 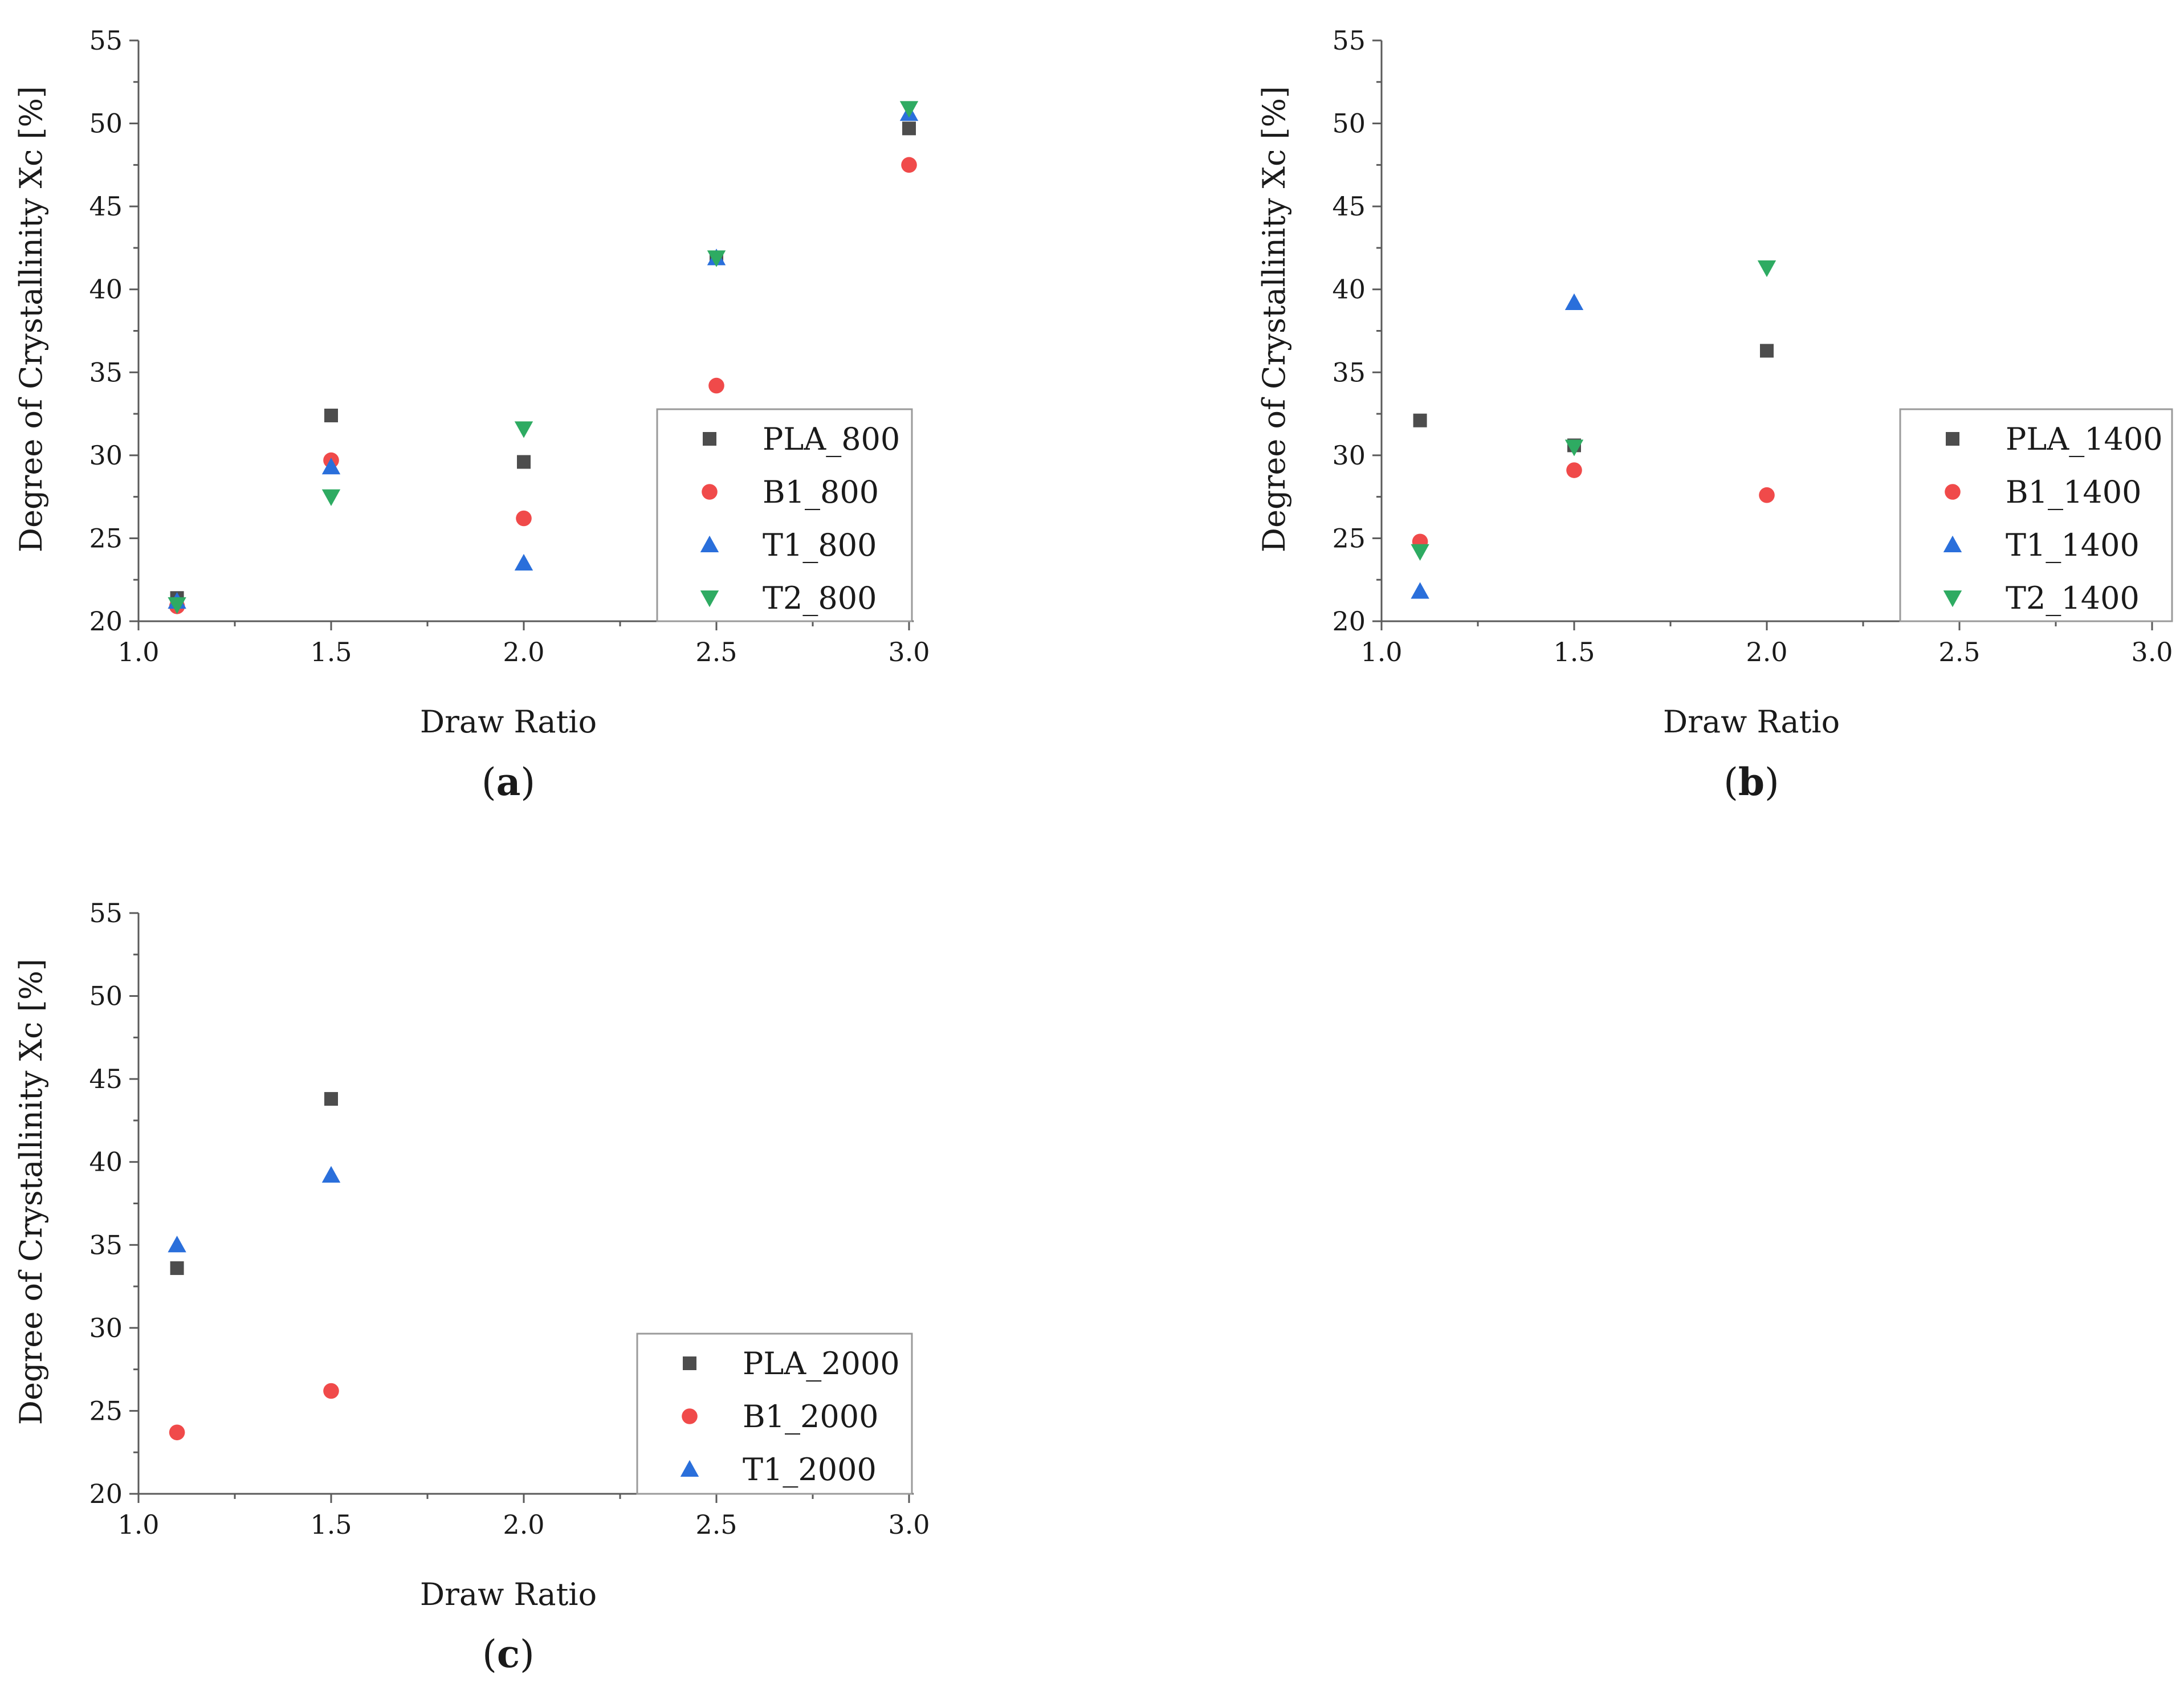 I want to click on panel-label: (c), so click(x=508, y=1654).